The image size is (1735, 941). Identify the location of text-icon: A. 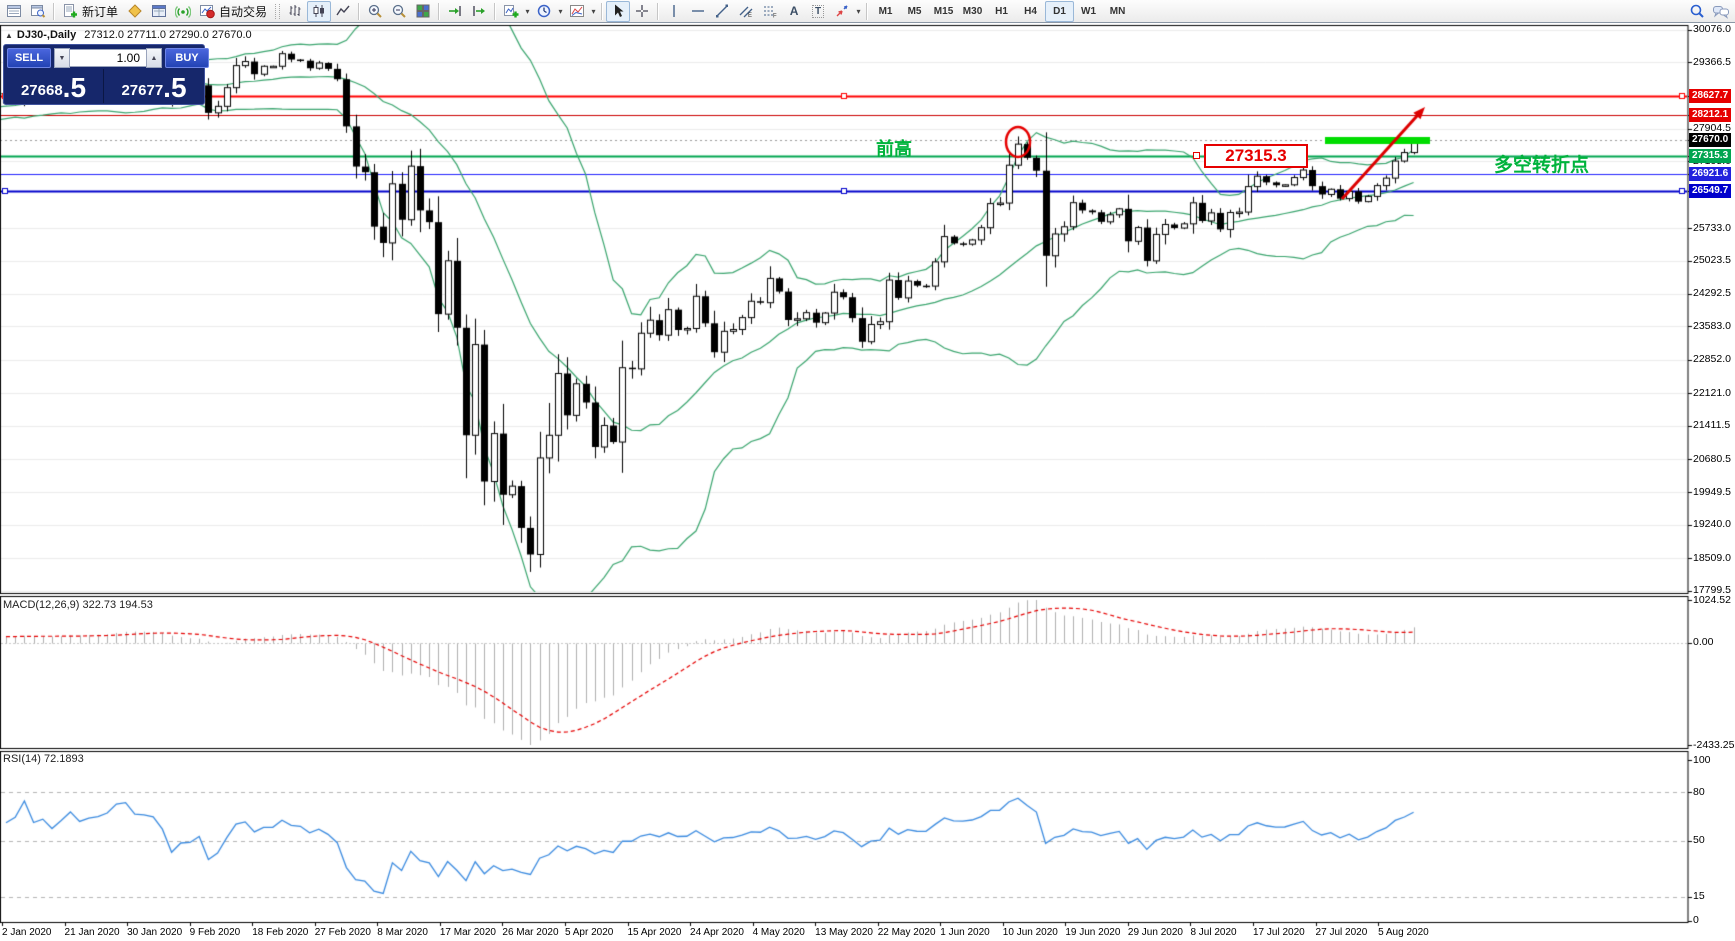
(794, 11).